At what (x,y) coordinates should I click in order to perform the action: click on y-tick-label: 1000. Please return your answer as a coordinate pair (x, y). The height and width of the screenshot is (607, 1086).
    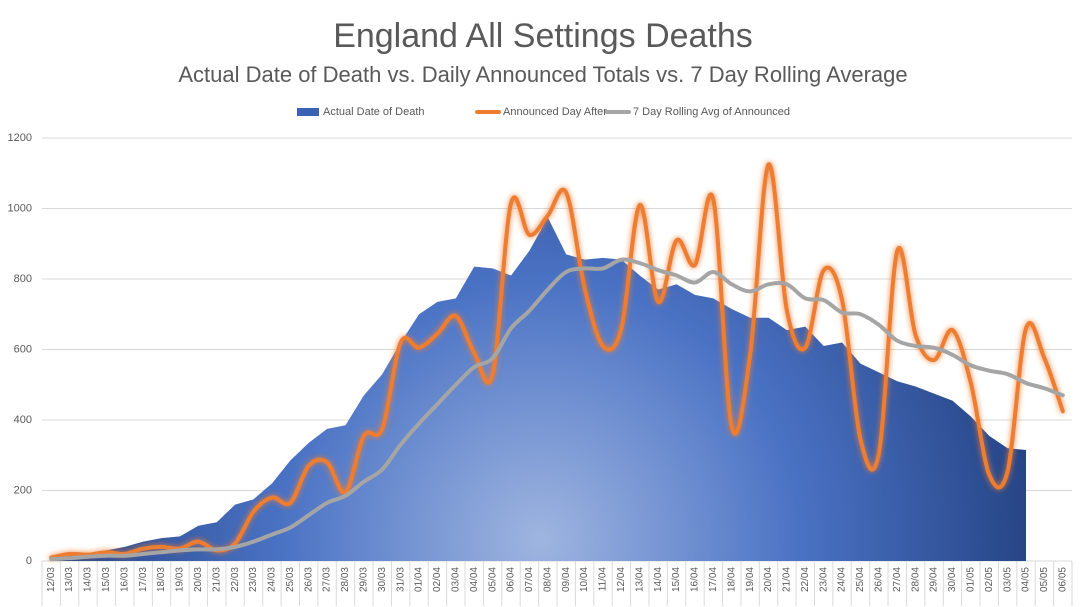
    Looking at the image, I should click on (20, 208).